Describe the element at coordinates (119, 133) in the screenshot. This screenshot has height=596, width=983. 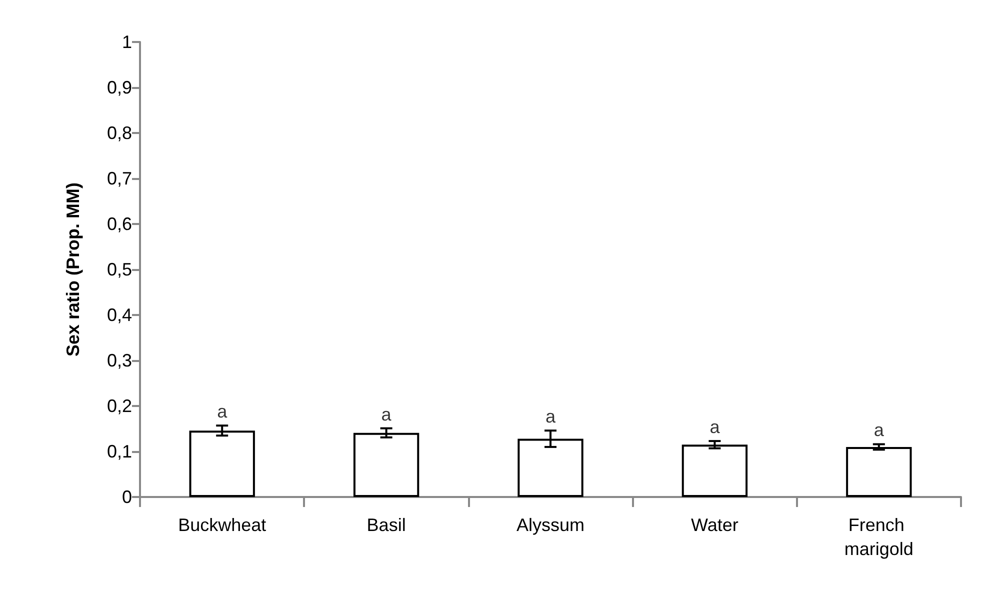
I see `y-tick-label: 0,8` at that location.